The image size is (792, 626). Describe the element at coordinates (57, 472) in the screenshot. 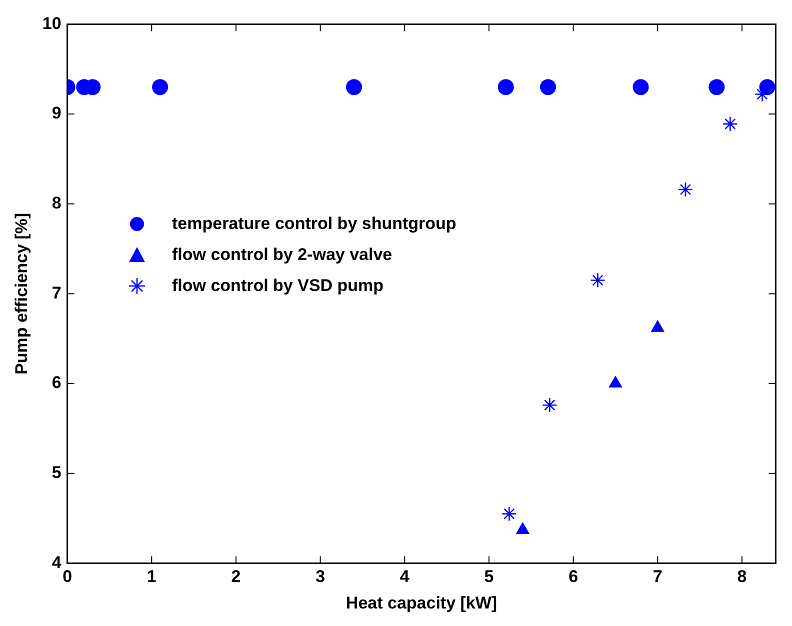

I see `y-tick-label: 5` at that location.